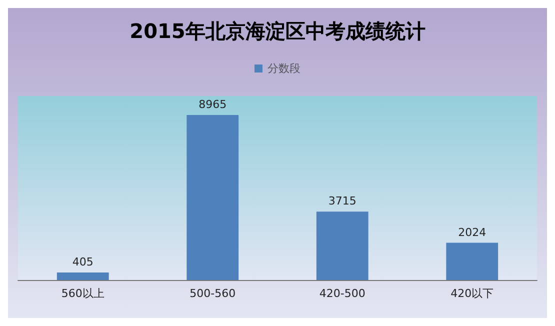  I want to click on legend-label: 分数段, so click(284, 68).